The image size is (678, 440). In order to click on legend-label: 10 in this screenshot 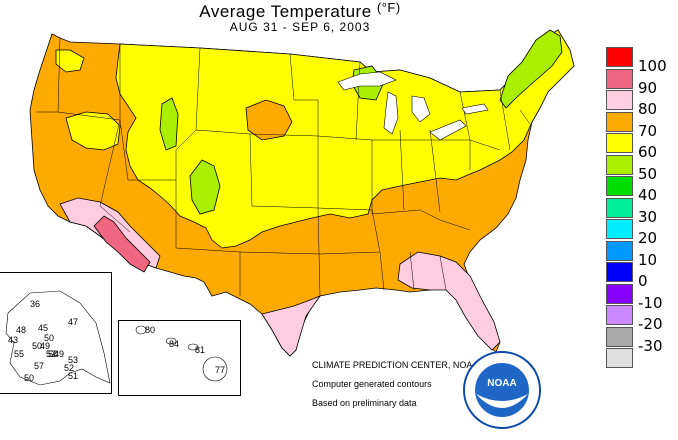, I will do `click(648, 259)`.